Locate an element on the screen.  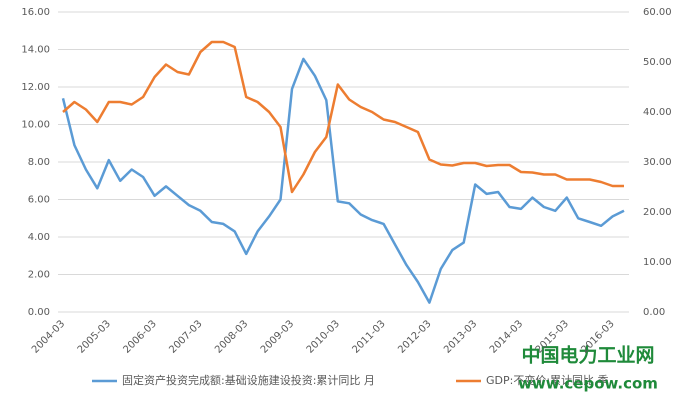
y-tick-label: 2.00 is located at coordinates (39, 275).